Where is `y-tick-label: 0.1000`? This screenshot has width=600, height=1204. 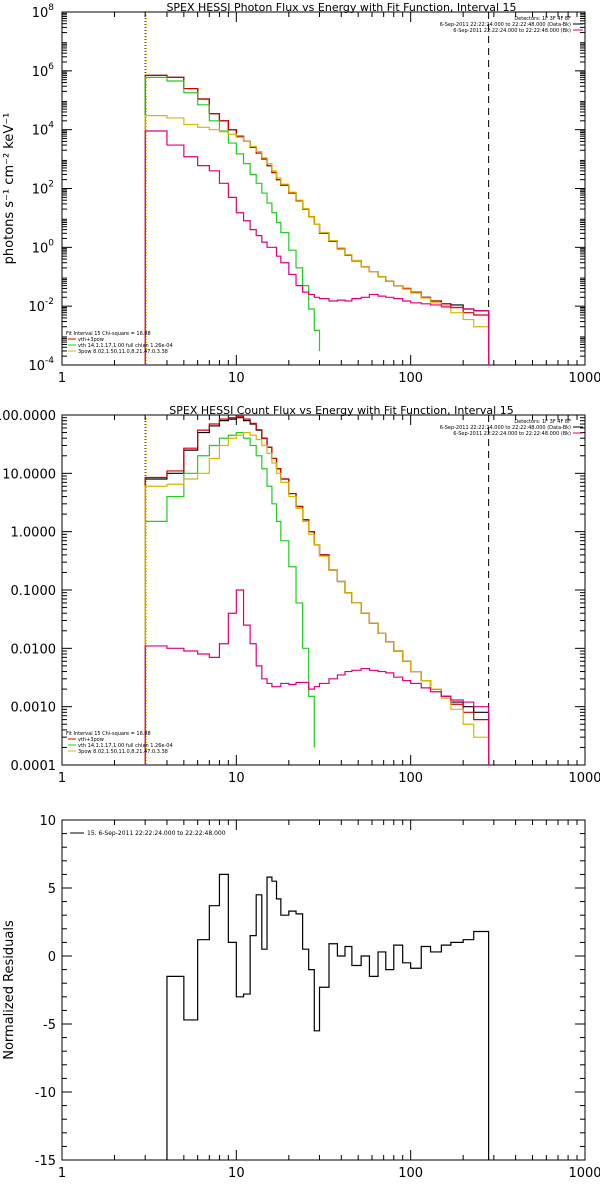
y-tick-label: 0.1000 is located at coordinates (34, 591).